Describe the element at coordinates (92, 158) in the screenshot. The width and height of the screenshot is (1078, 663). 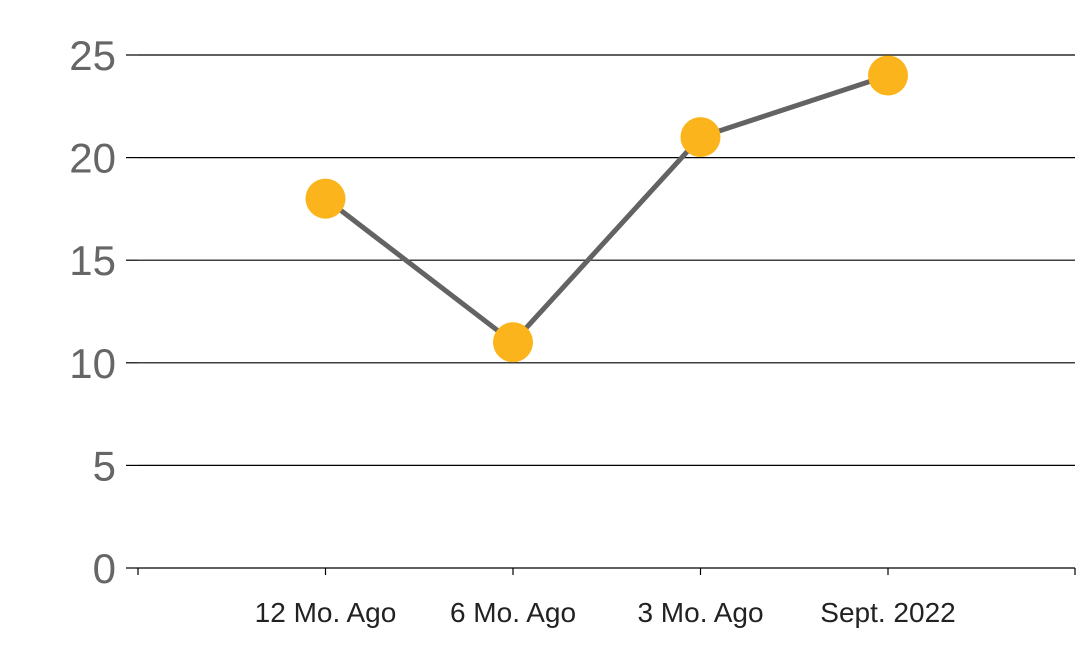
I see `y-tick-label: 20` at that location.